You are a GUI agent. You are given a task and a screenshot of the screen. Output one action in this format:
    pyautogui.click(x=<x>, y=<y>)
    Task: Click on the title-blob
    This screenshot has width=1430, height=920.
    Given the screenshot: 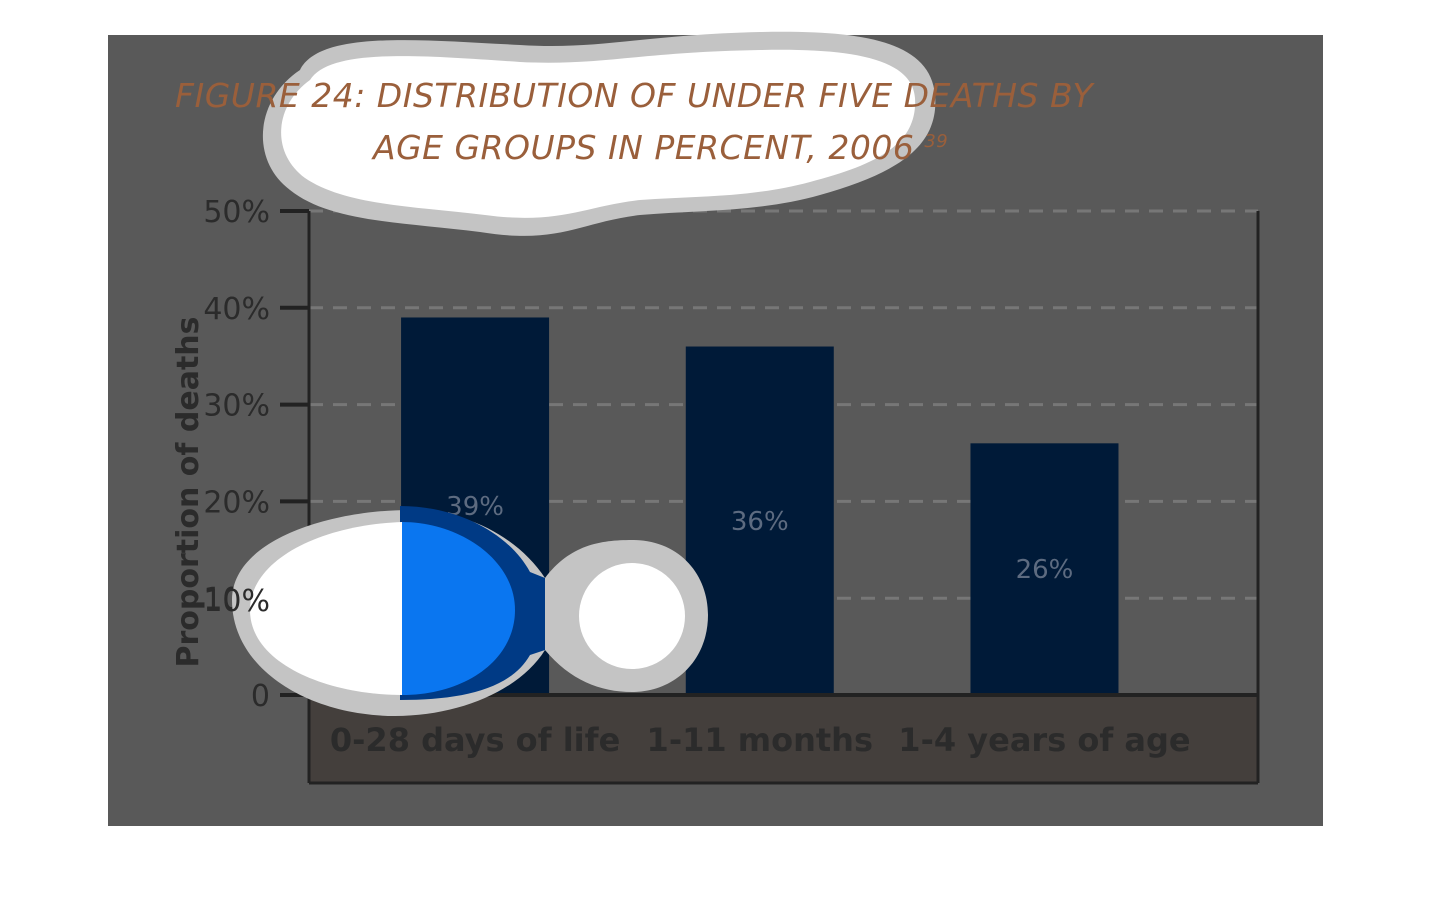 What is the action you would take?
    pyautogui.click(x=598, y=133)
    